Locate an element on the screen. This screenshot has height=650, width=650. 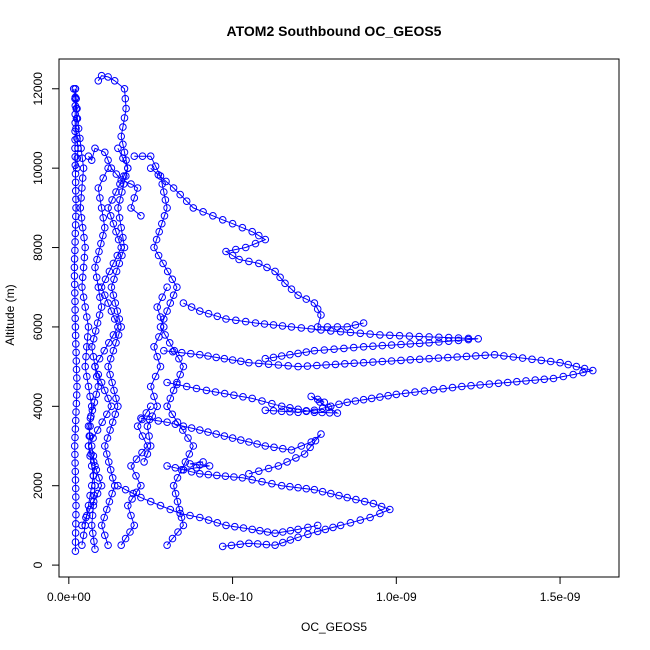
y-axis-label: Altitude (m) is located at coordinates (10, 314).